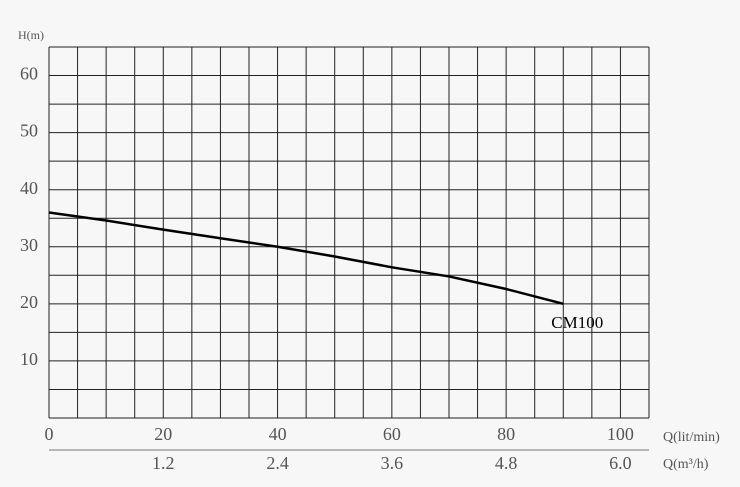 This screenshot has height=487, width=740. I want to click on x-tick-label: 100, so click(620, 434).